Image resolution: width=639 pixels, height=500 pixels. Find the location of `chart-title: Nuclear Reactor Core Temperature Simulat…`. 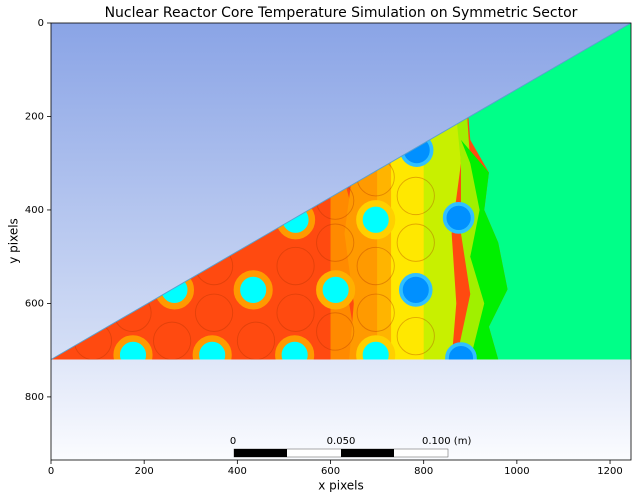

chart-title: Nuclear Reactor Core Temperature Simulat… is located at coordinates (341, 13).